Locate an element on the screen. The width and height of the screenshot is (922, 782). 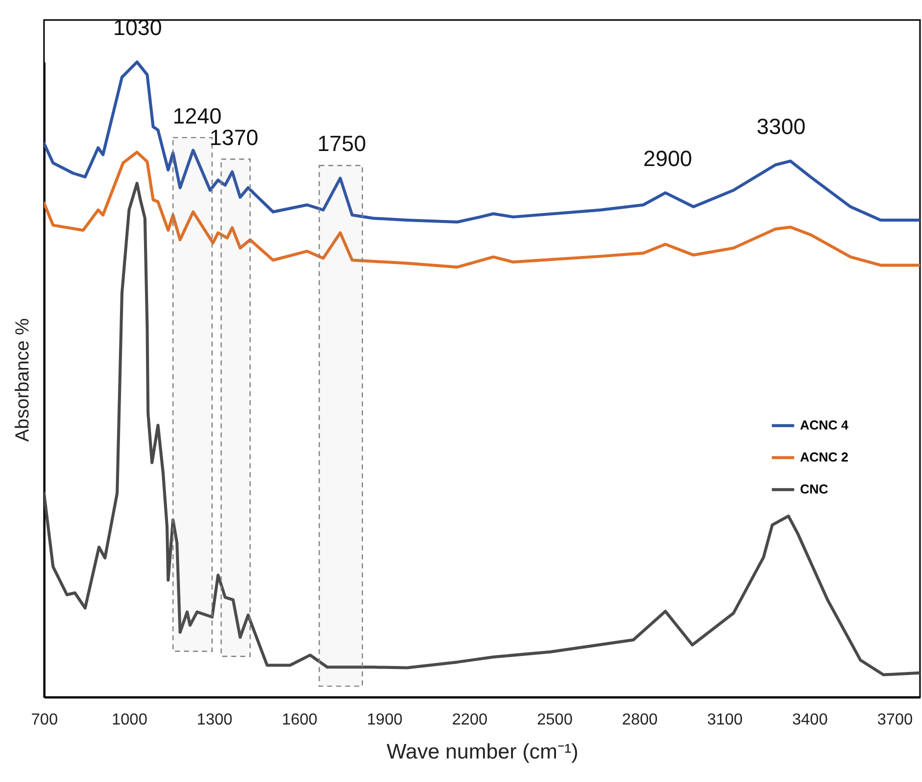
legend-label: ACNC 2 is located at coordinates (824, 457).